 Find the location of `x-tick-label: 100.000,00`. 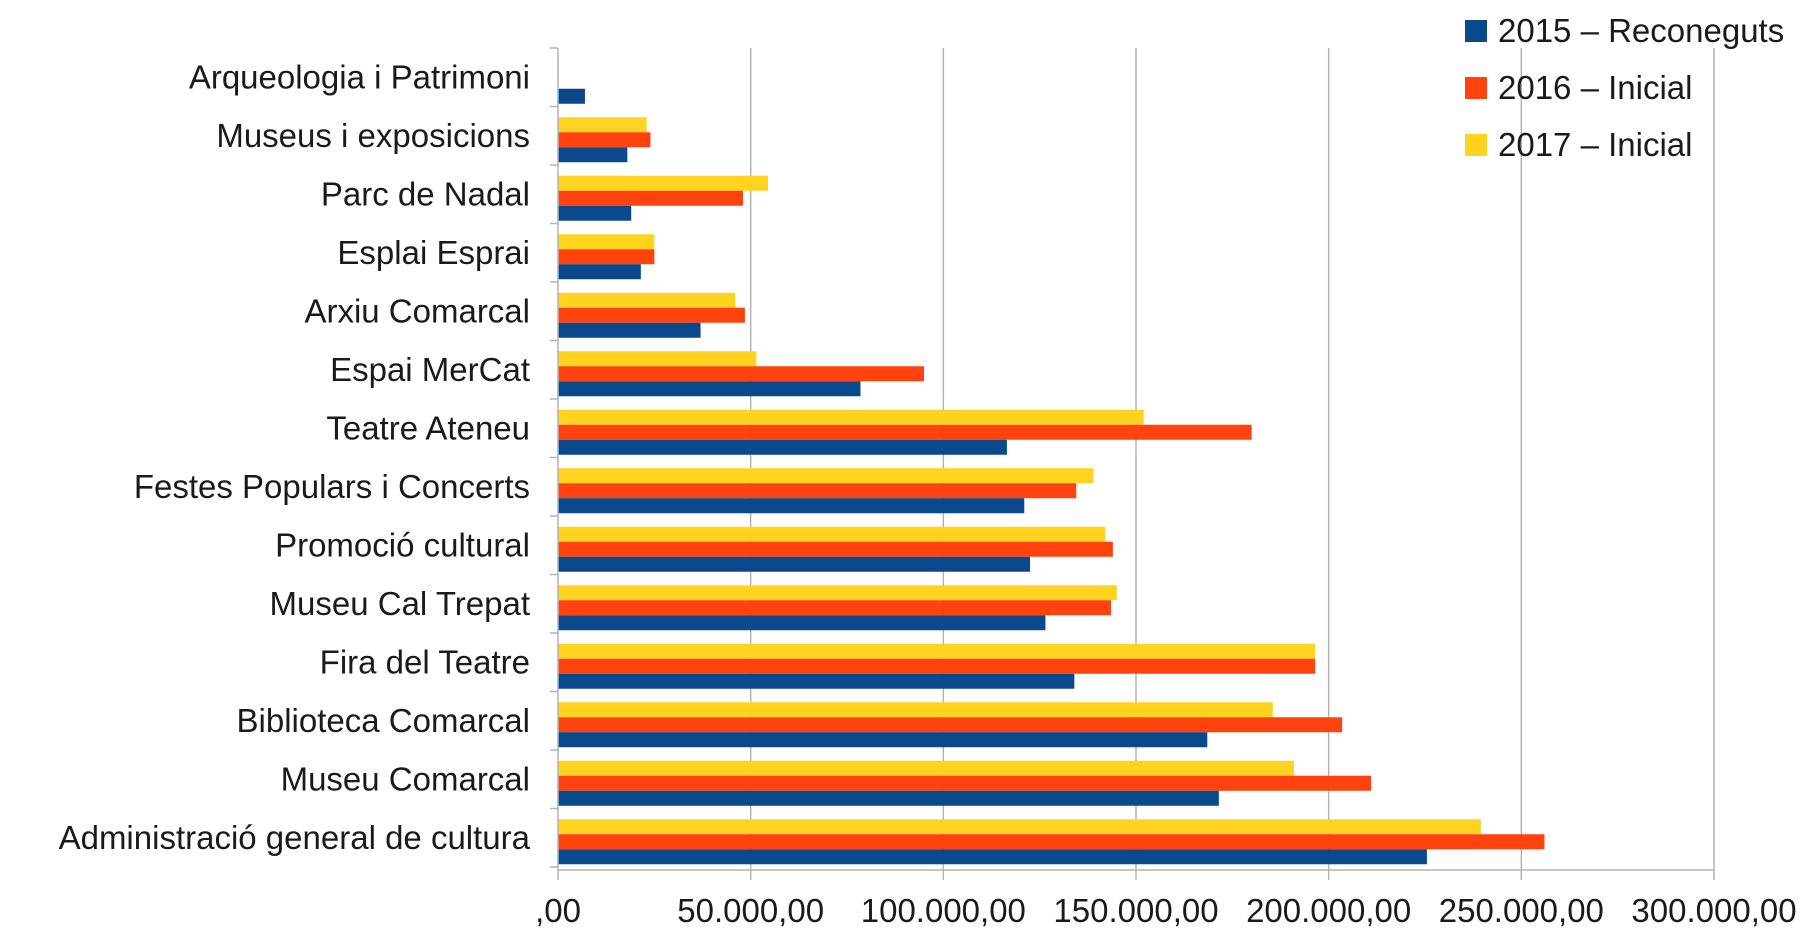

x-tick-label: 100.000,00 is located at coordinates (943, 910).